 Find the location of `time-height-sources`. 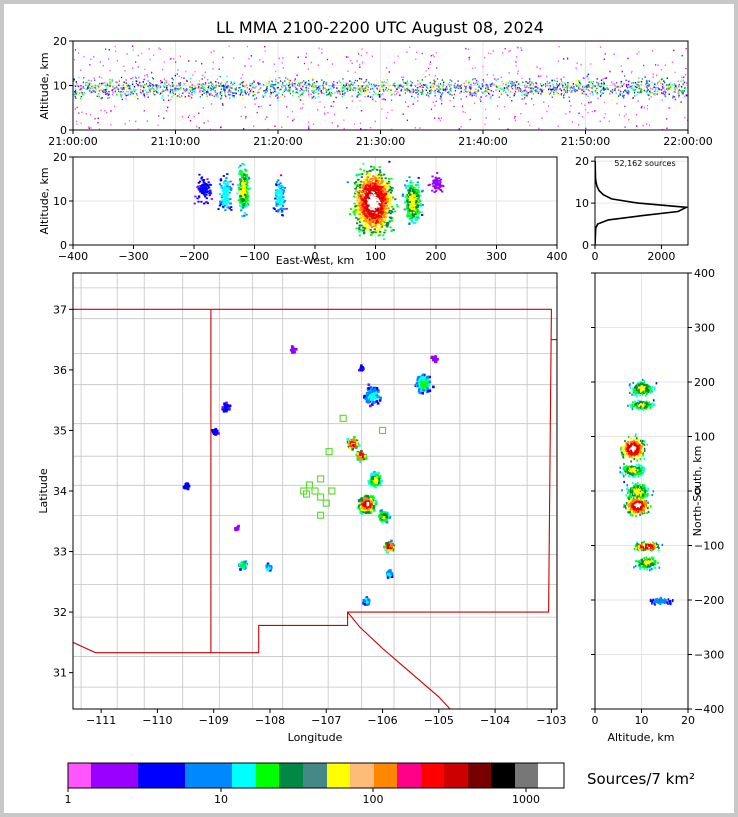

time-height-sources is located at coordinates (380, 87).